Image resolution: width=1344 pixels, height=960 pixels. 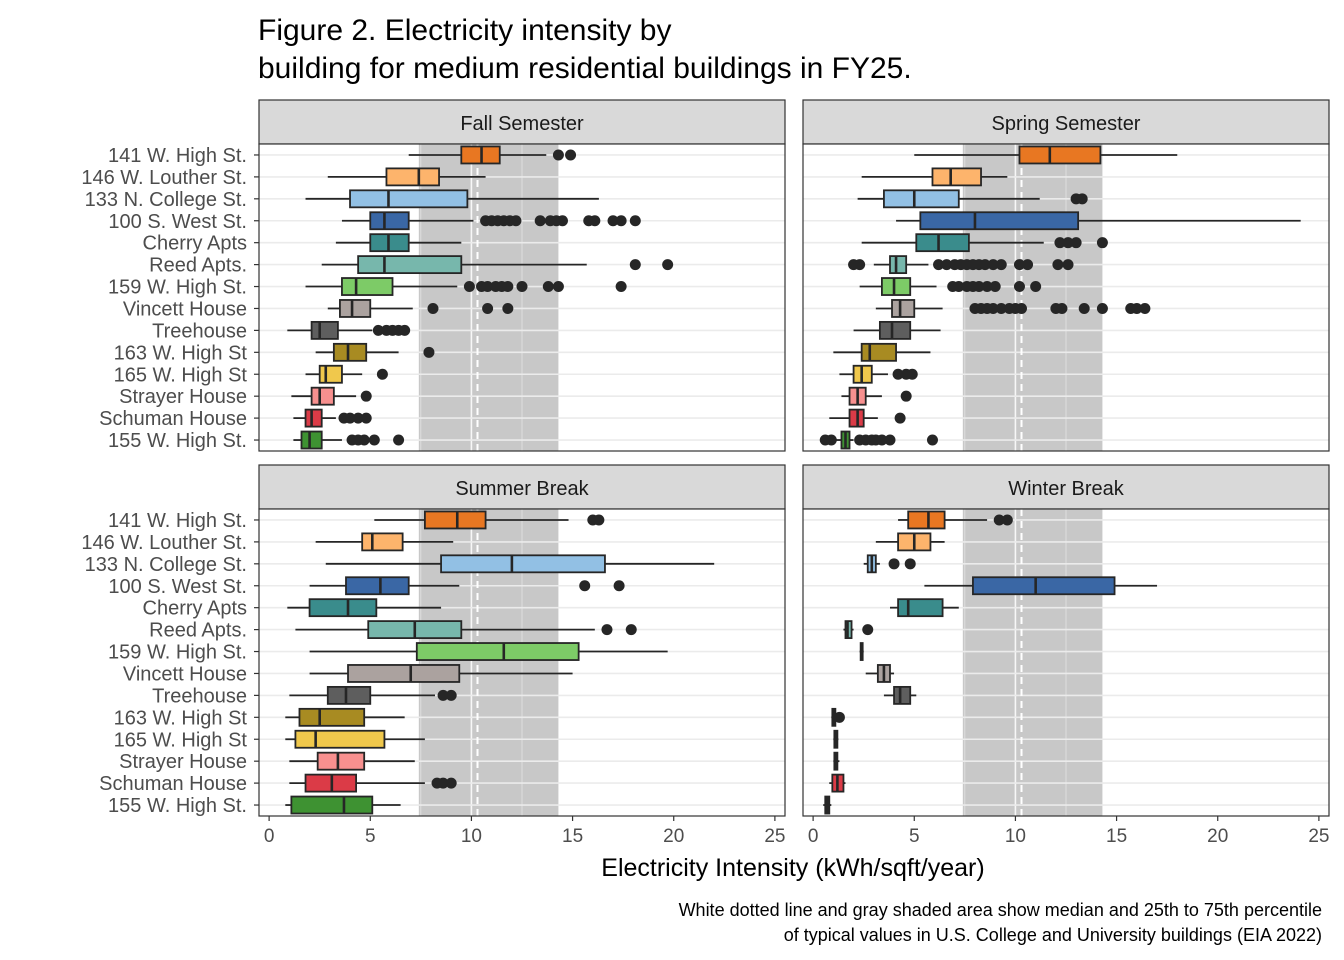 I want to click on x-tick-label: 25, so click(x=774, y=836).